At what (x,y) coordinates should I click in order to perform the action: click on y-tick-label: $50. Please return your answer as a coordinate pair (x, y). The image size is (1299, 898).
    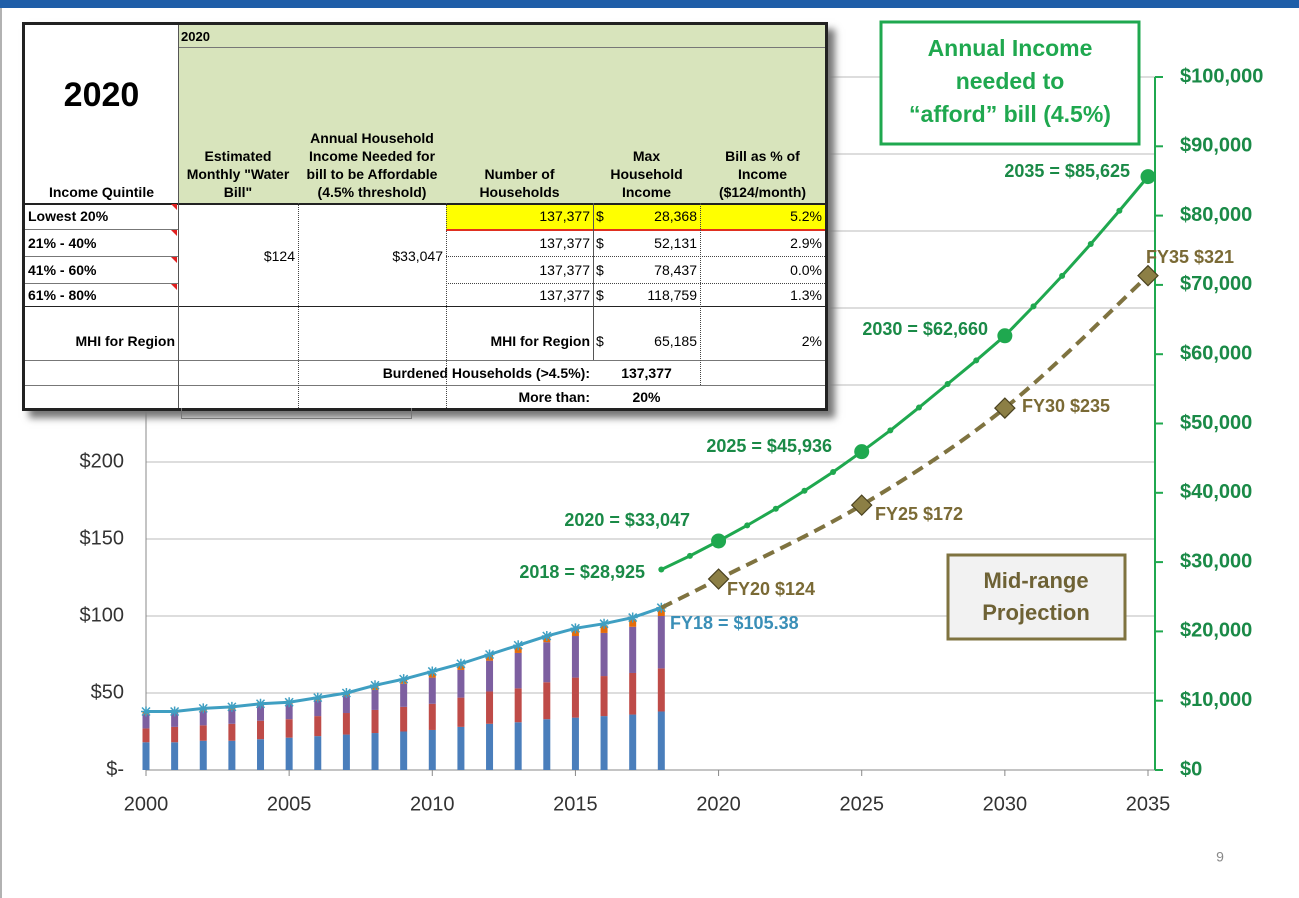
    Looking at the image, I should click on (107, 692).